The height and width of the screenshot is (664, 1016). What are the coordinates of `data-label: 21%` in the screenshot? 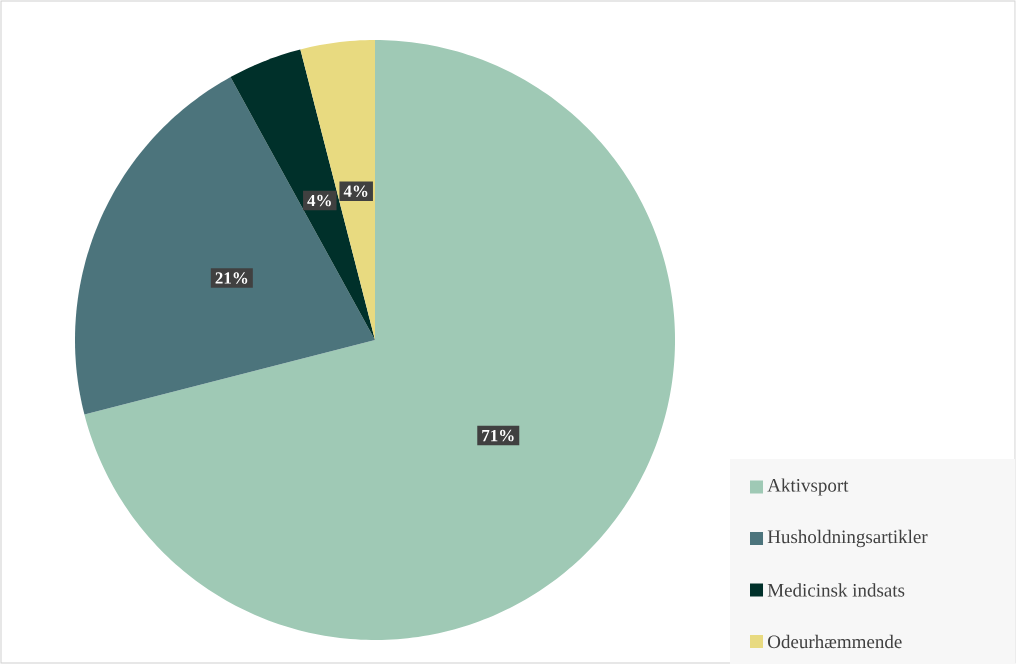 It's located at (231, 278).